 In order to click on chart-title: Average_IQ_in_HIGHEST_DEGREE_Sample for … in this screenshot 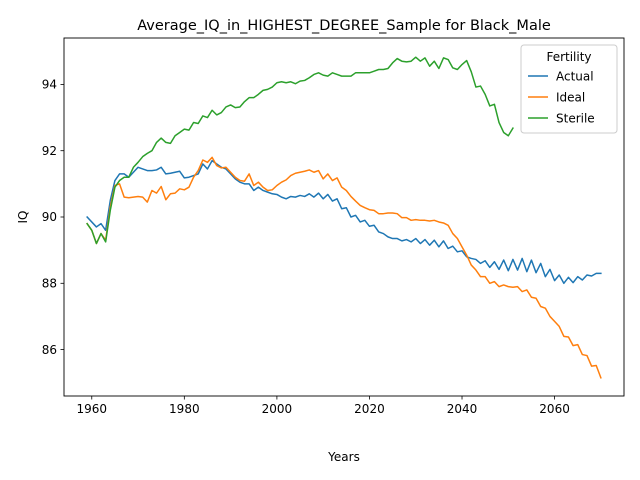, I will do `click(344, 26)`.